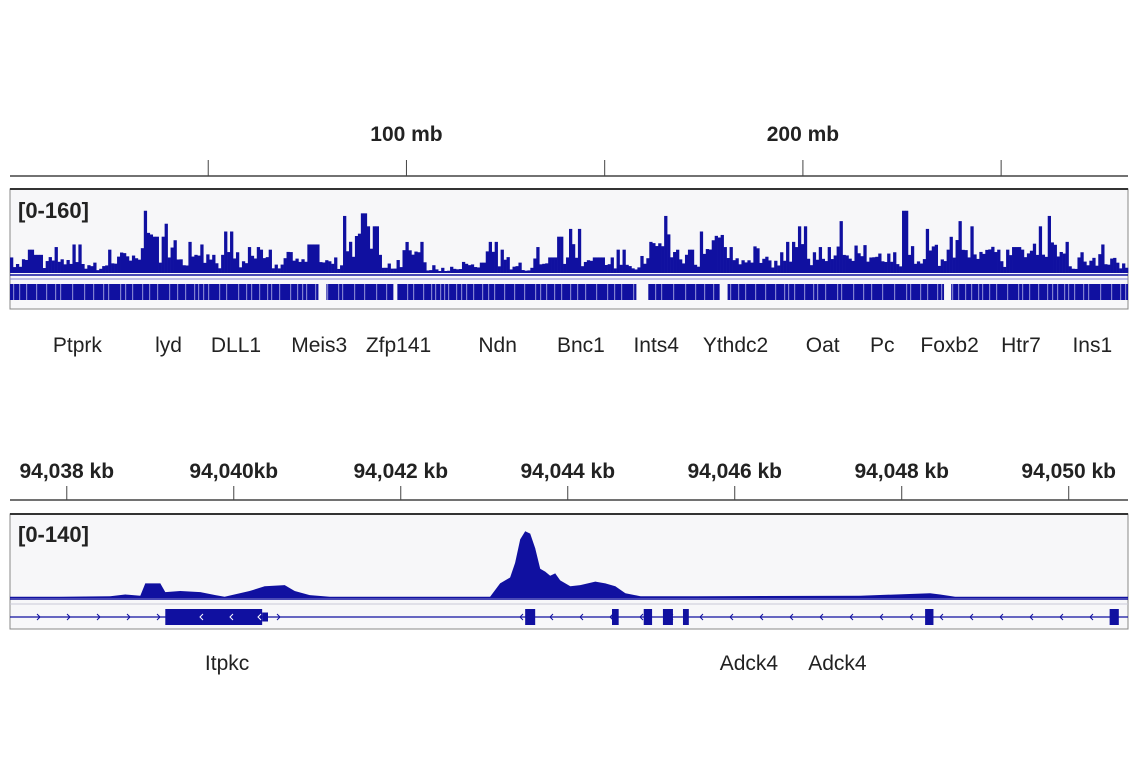  Describe the element at coordinates (723, 292) in the screenshot. I see `feature-gap` at that location.